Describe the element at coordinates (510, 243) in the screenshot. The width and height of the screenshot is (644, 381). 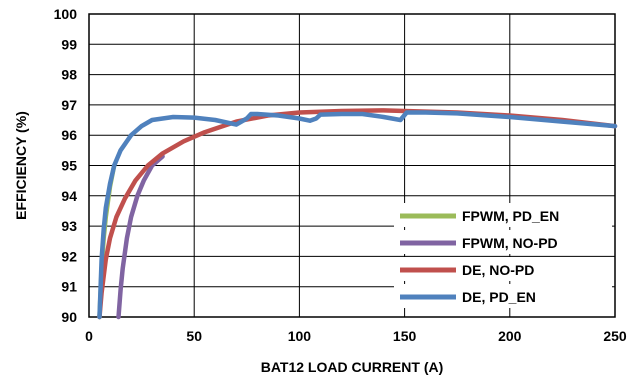
I see `legend-label: FPWM, NO-PD` at that location.